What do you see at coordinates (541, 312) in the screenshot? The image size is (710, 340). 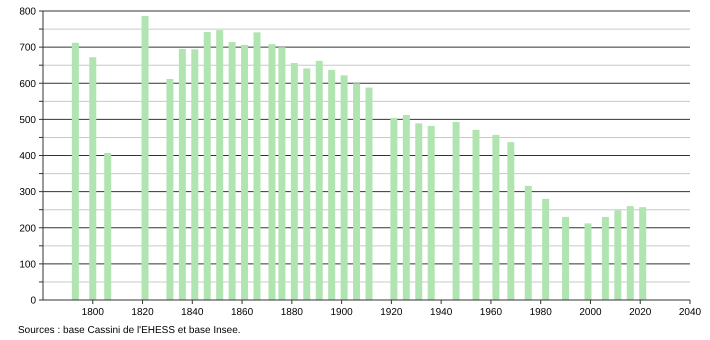 I see `x-tick-label: 1980` at bounding box center [541, 312].